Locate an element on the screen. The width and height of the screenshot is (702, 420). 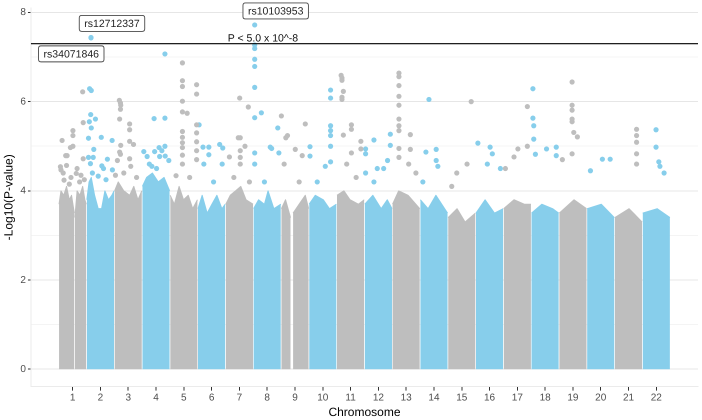
data-label: rs12712337 is located at coordinates (112, 24).